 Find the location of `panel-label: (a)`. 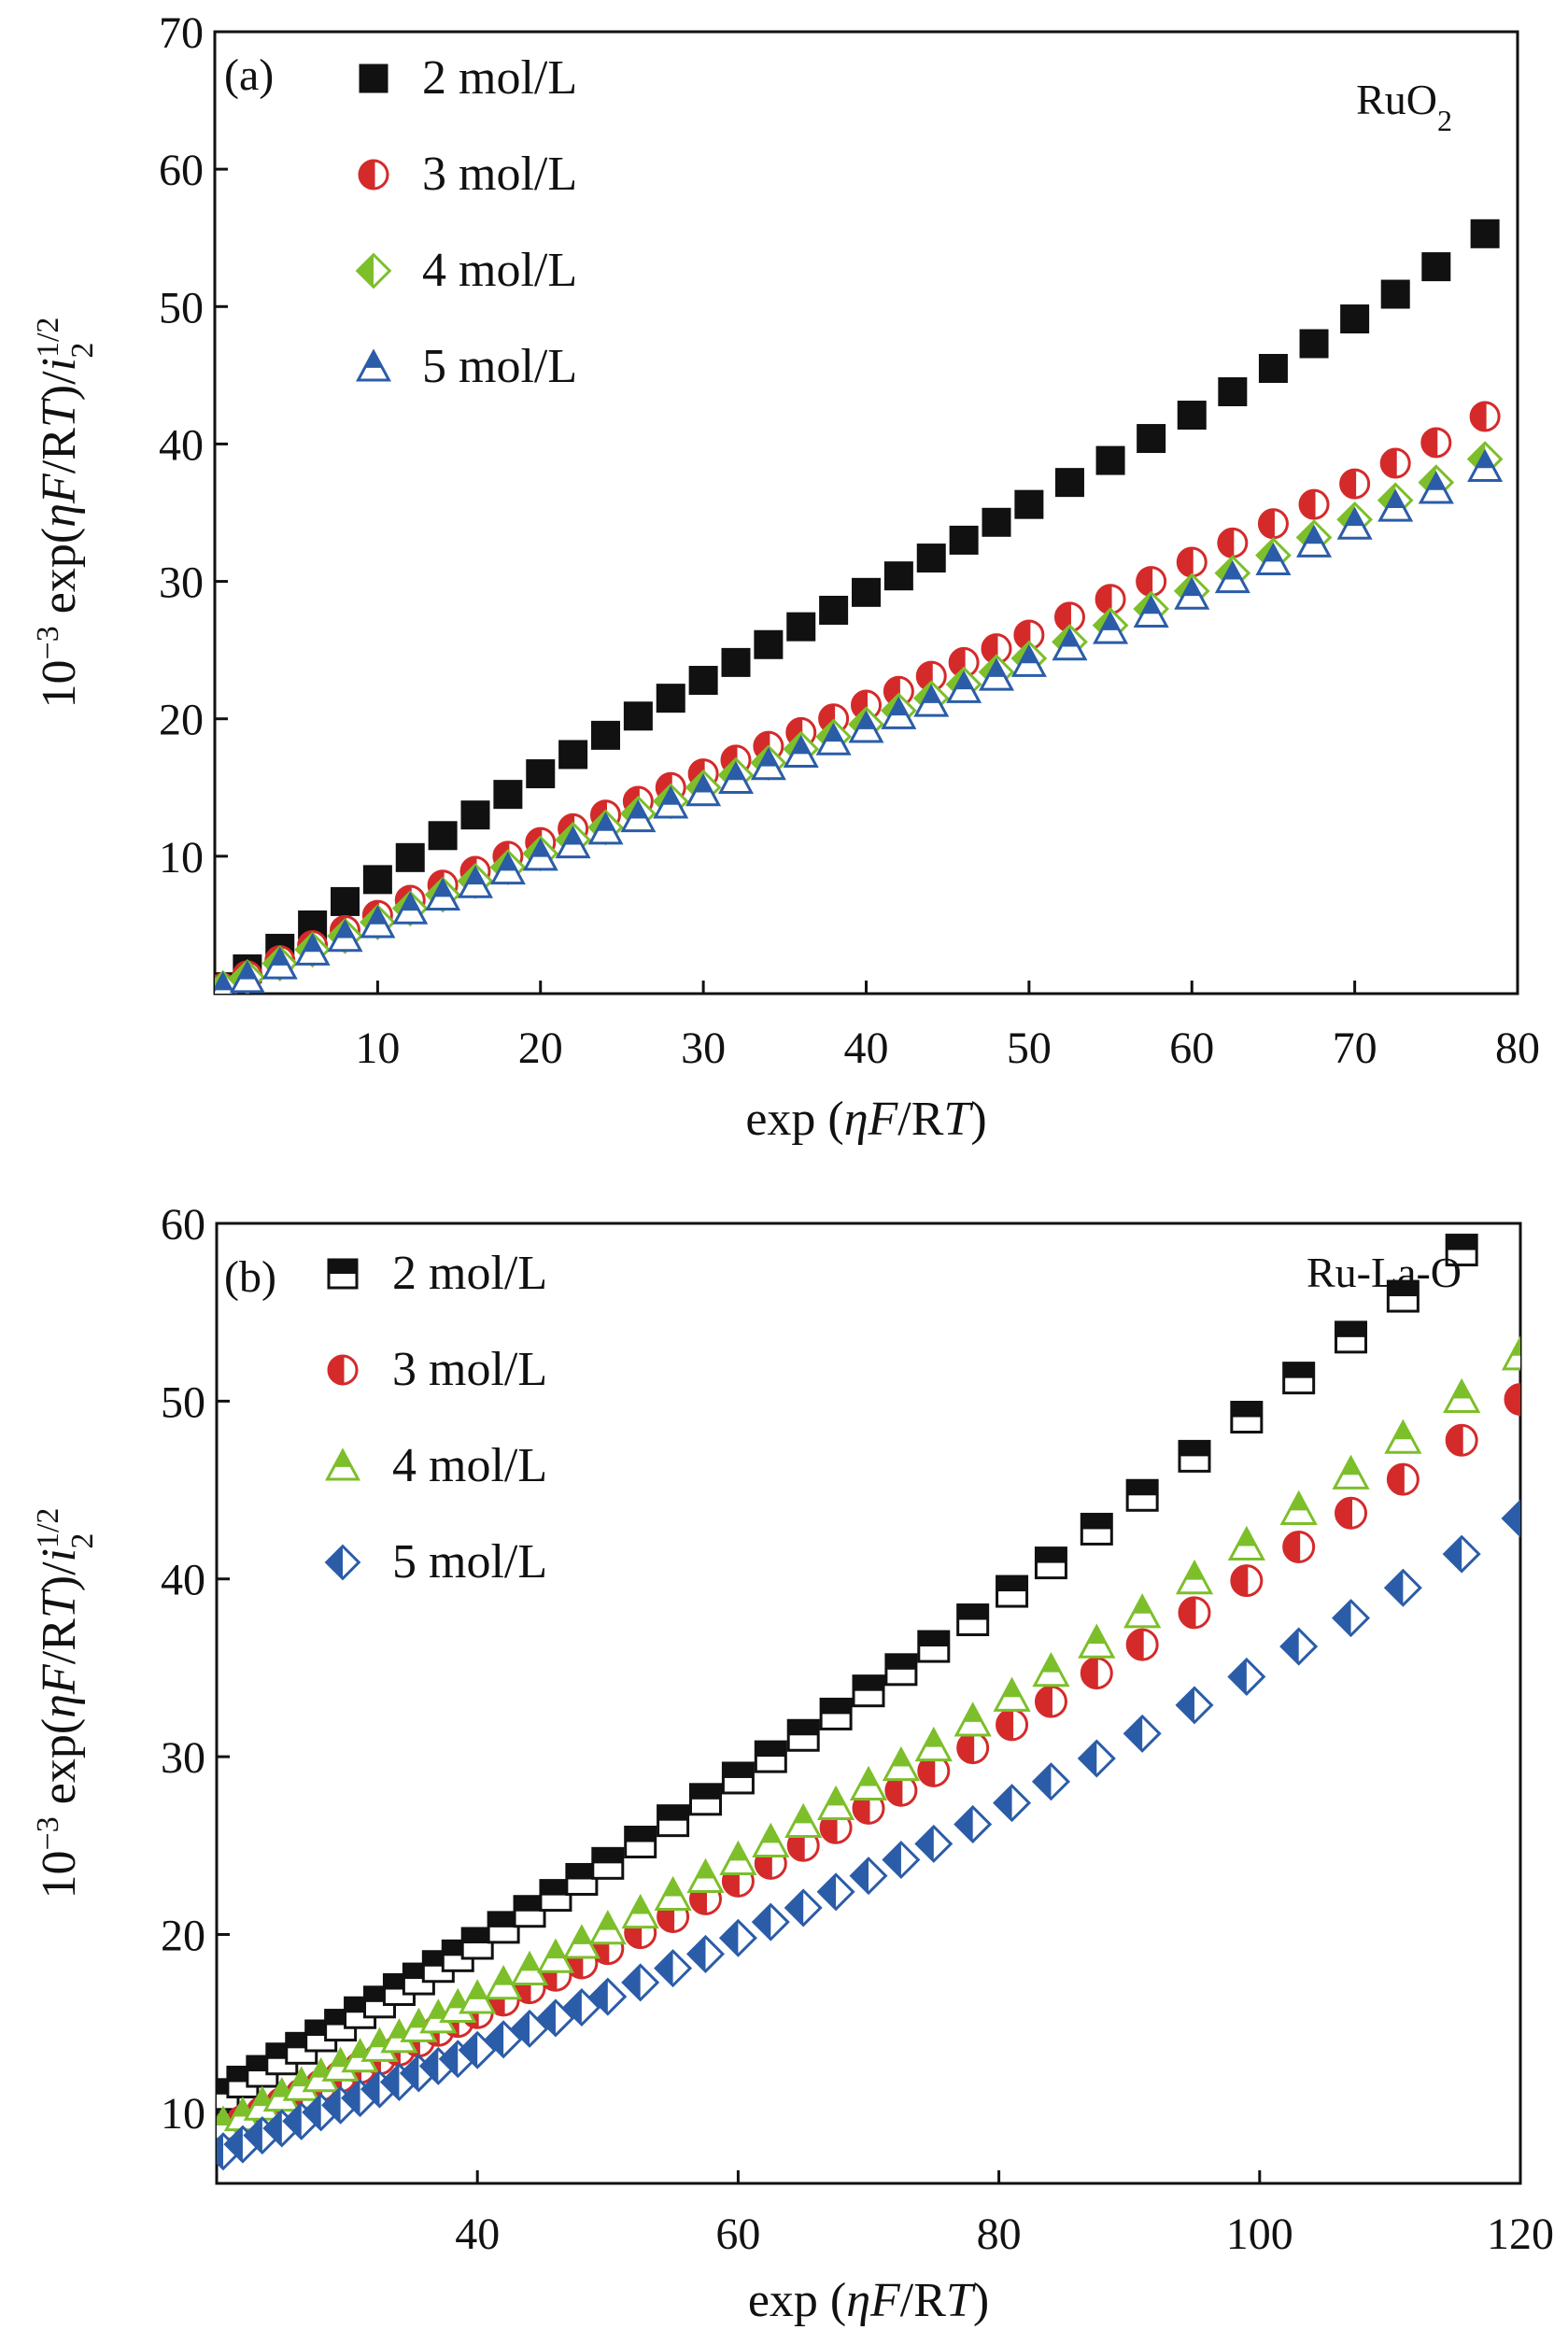

panel-label: (a) is located at coordinates (249, 75).